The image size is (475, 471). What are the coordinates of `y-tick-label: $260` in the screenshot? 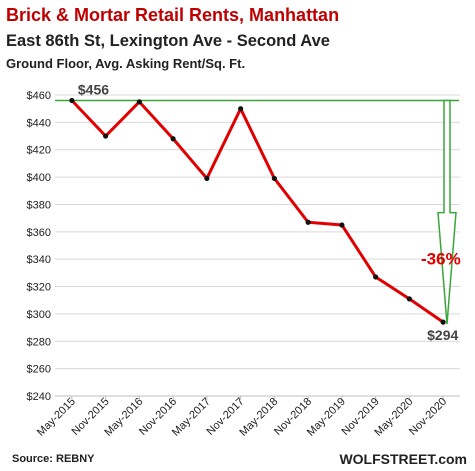 It's located at (39, 370).